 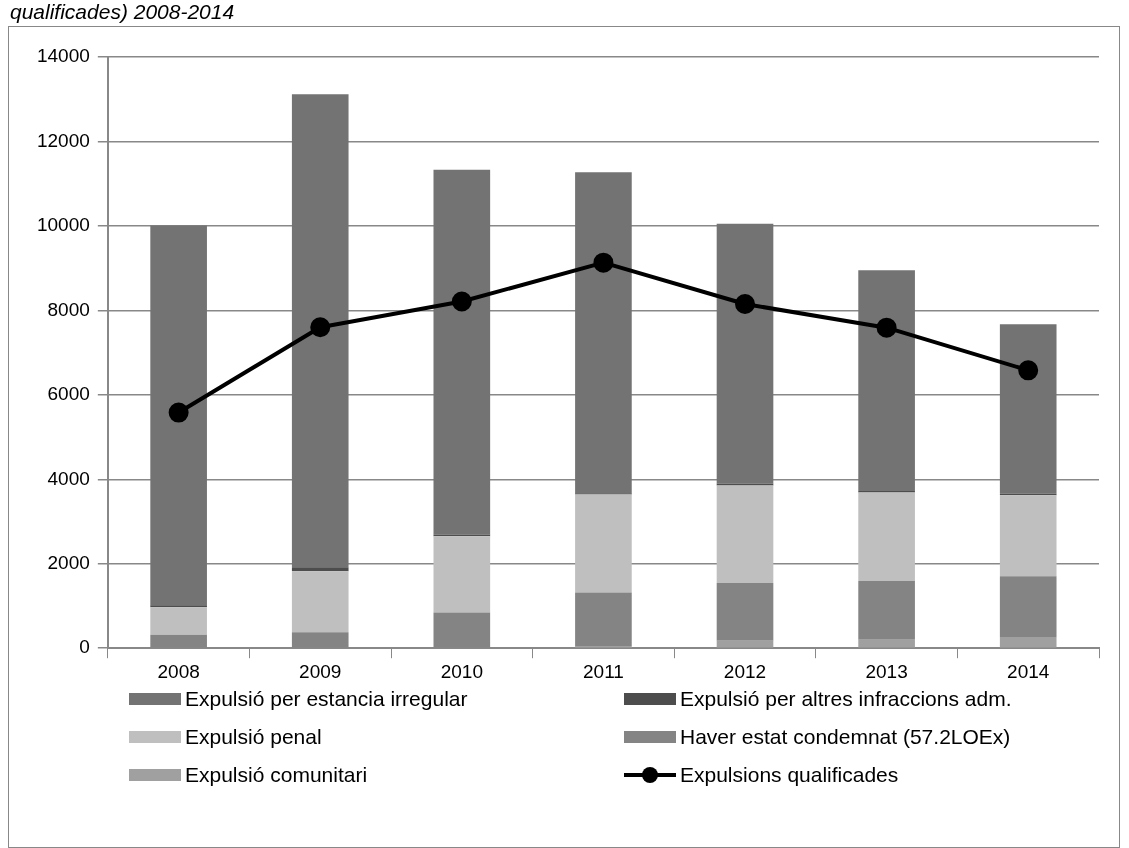 What do you see at coordinates (789, 775) in the screenshot?
I see `legend-label: Expulsions qualificades` at bounding box center [789, 775].